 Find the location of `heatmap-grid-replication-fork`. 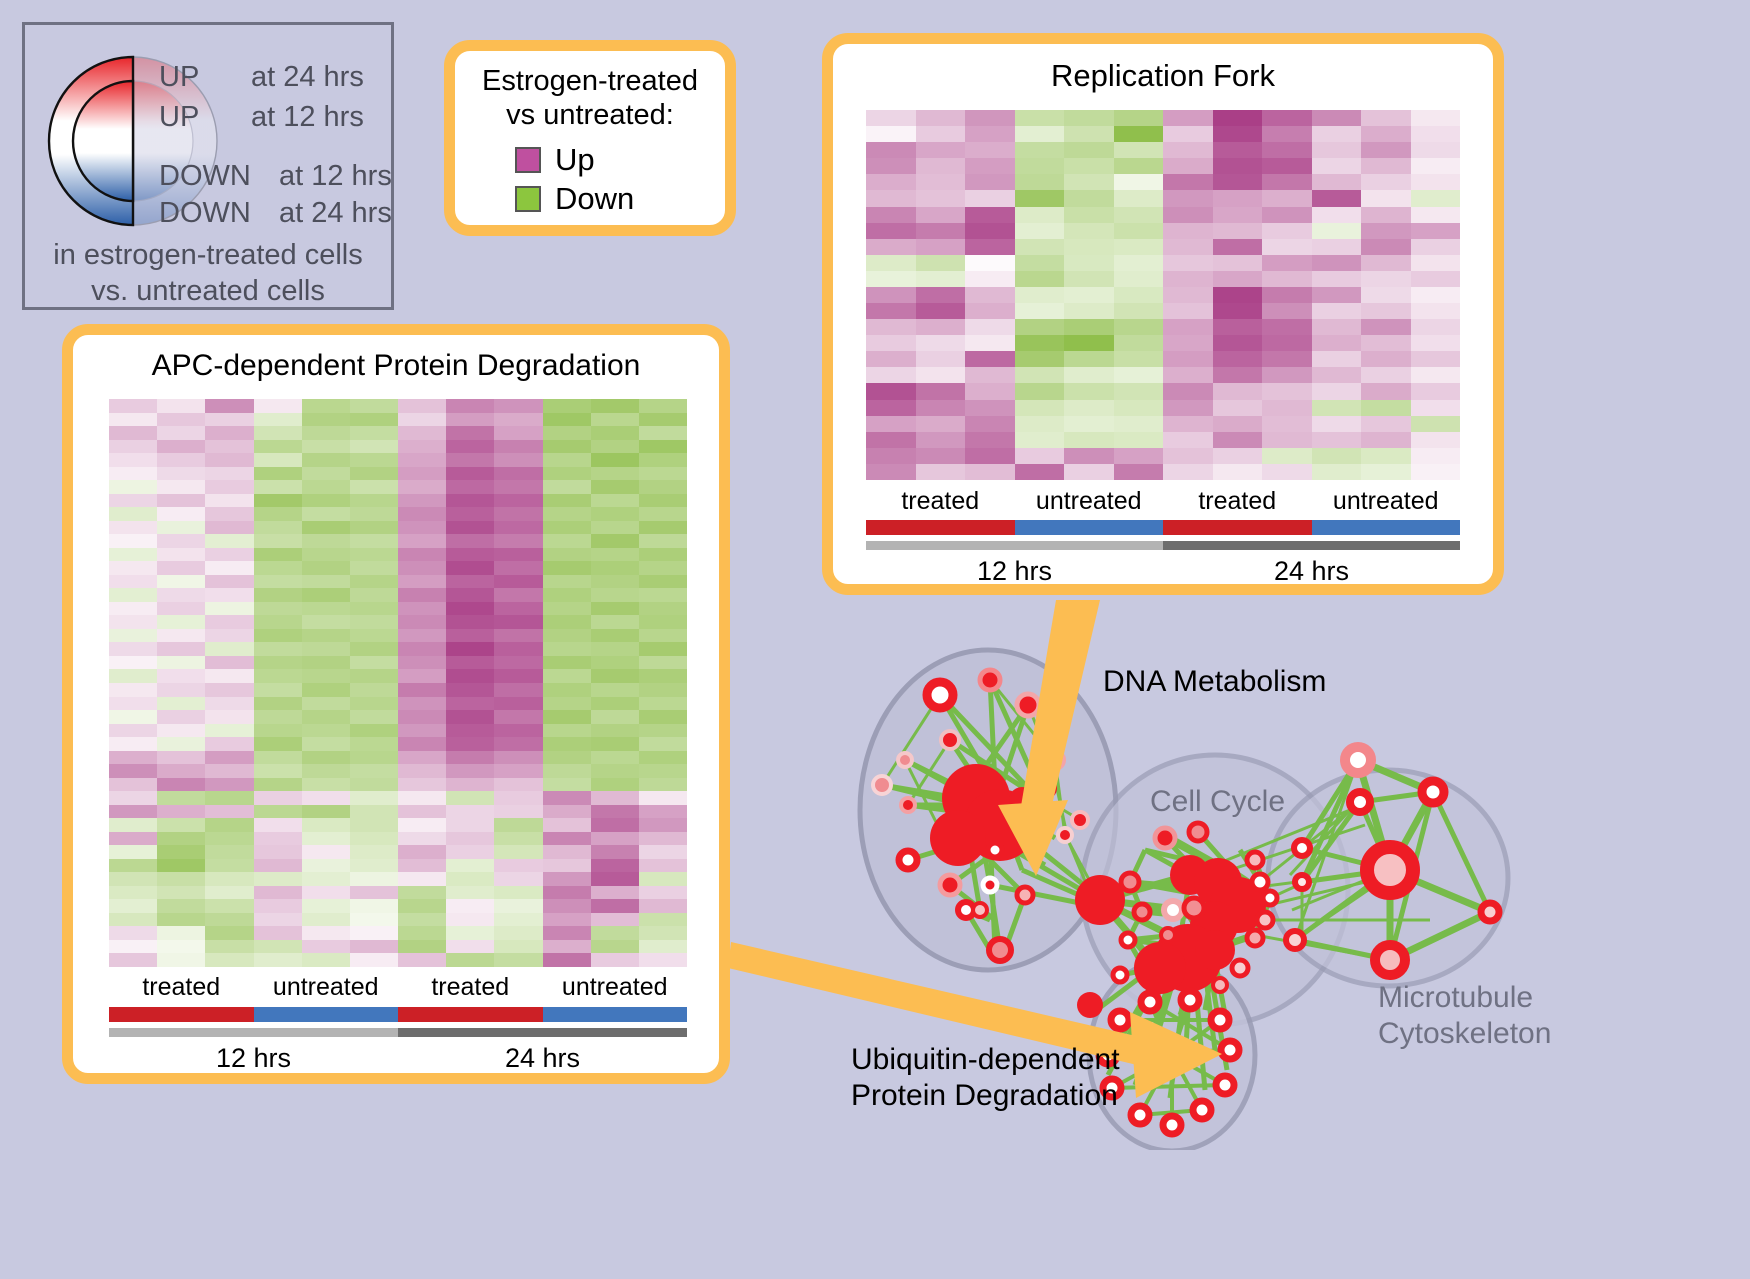

heatmap-grid-replication-fork is located at coordinates (1163, 295).